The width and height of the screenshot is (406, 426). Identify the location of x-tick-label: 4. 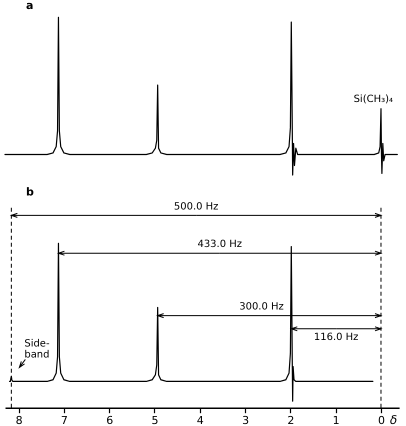
(200, 420).